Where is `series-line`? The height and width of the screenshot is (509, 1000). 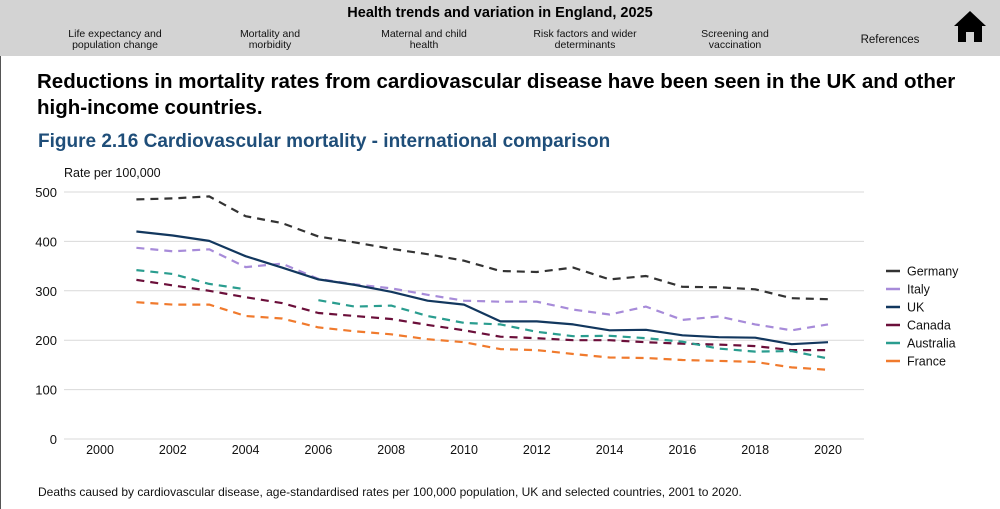 series-line is located at coordinates (482, 314).